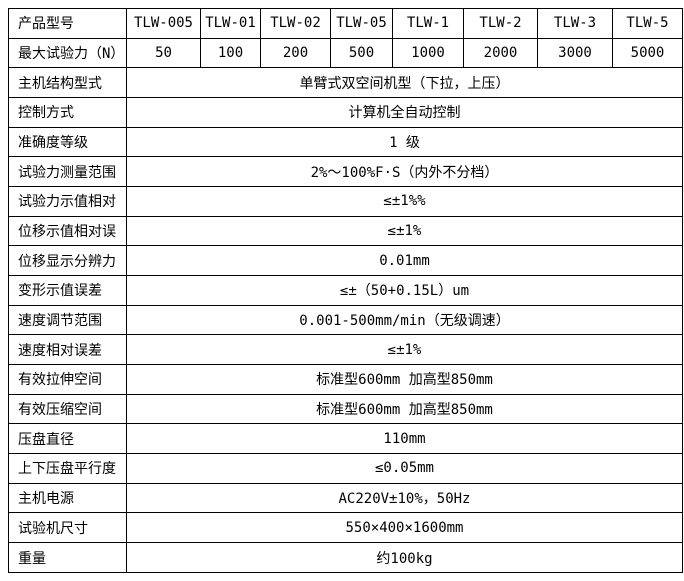 This screenshot has width=684, height=581. What do you see at coordinates (67, 557) in the screenshot?
I see `spec-label-cell: 重量` at bounding box center [67, 557].